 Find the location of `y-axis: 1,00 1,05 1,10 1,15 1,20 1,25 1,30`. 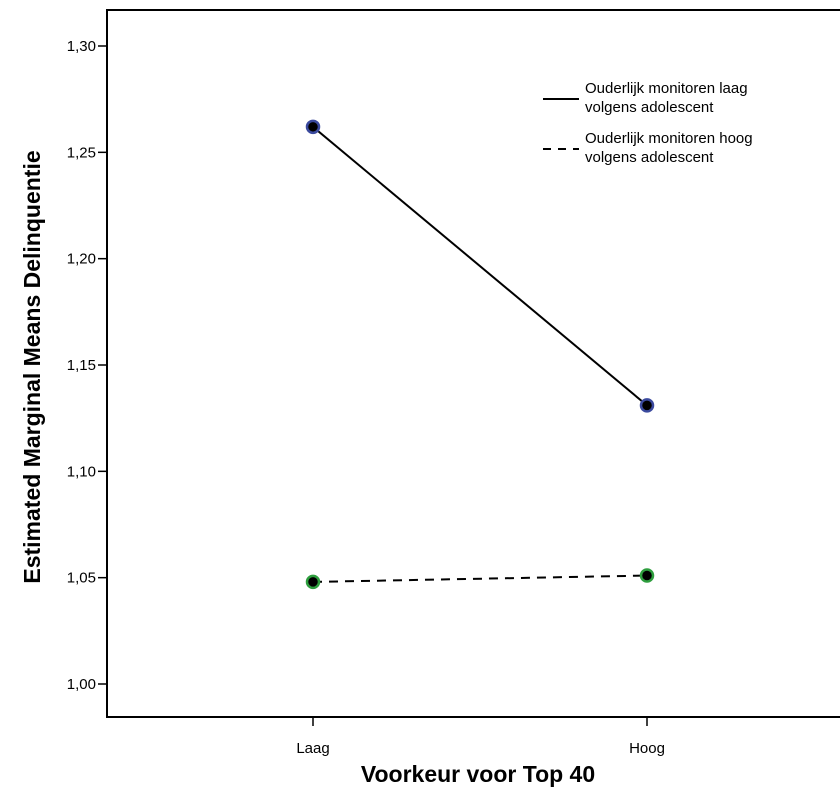

y-axis: 1,00 1,05 1,10 1,15 1,20 1,25 1,30 is located at coordinates (87, 365).